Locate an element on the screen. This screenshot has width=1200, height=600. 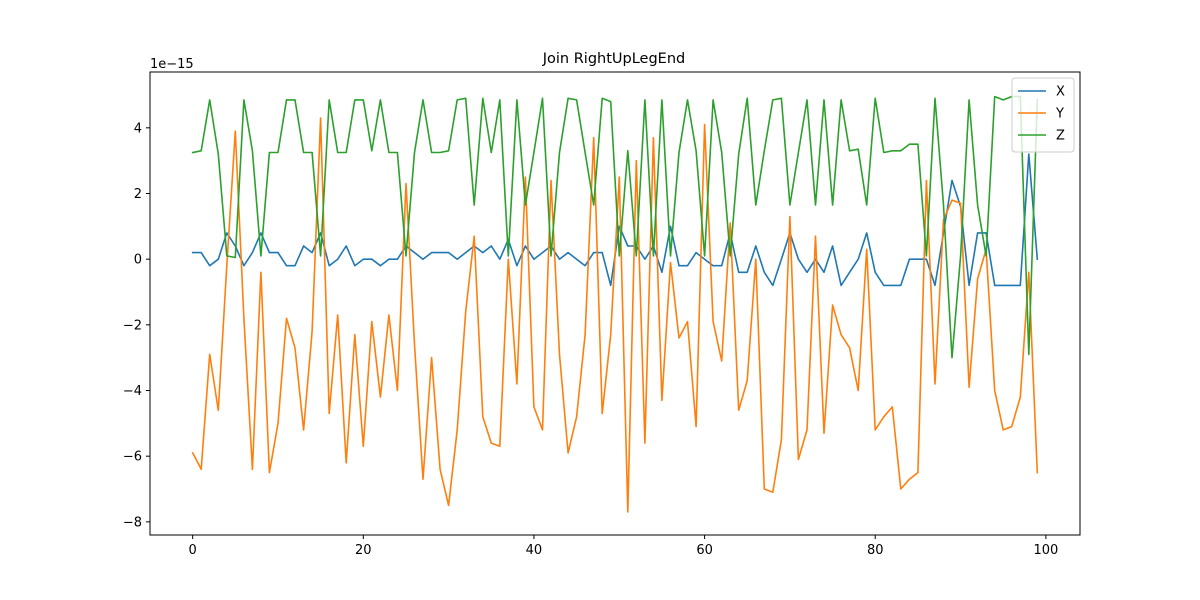
chart-title: Join RightUpLegEnd is located at coordinates (613, 59).